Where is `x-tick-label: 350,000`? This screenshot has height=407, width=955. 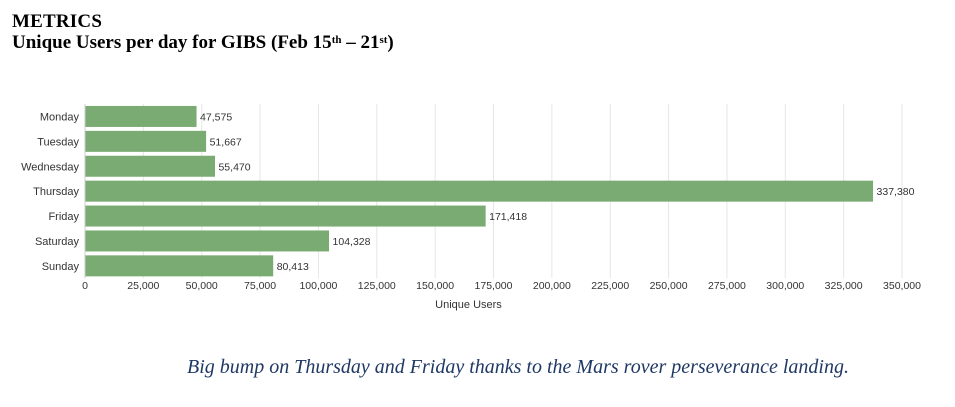
x-tick-label: 350,000 is located at coordinates (902, 286).